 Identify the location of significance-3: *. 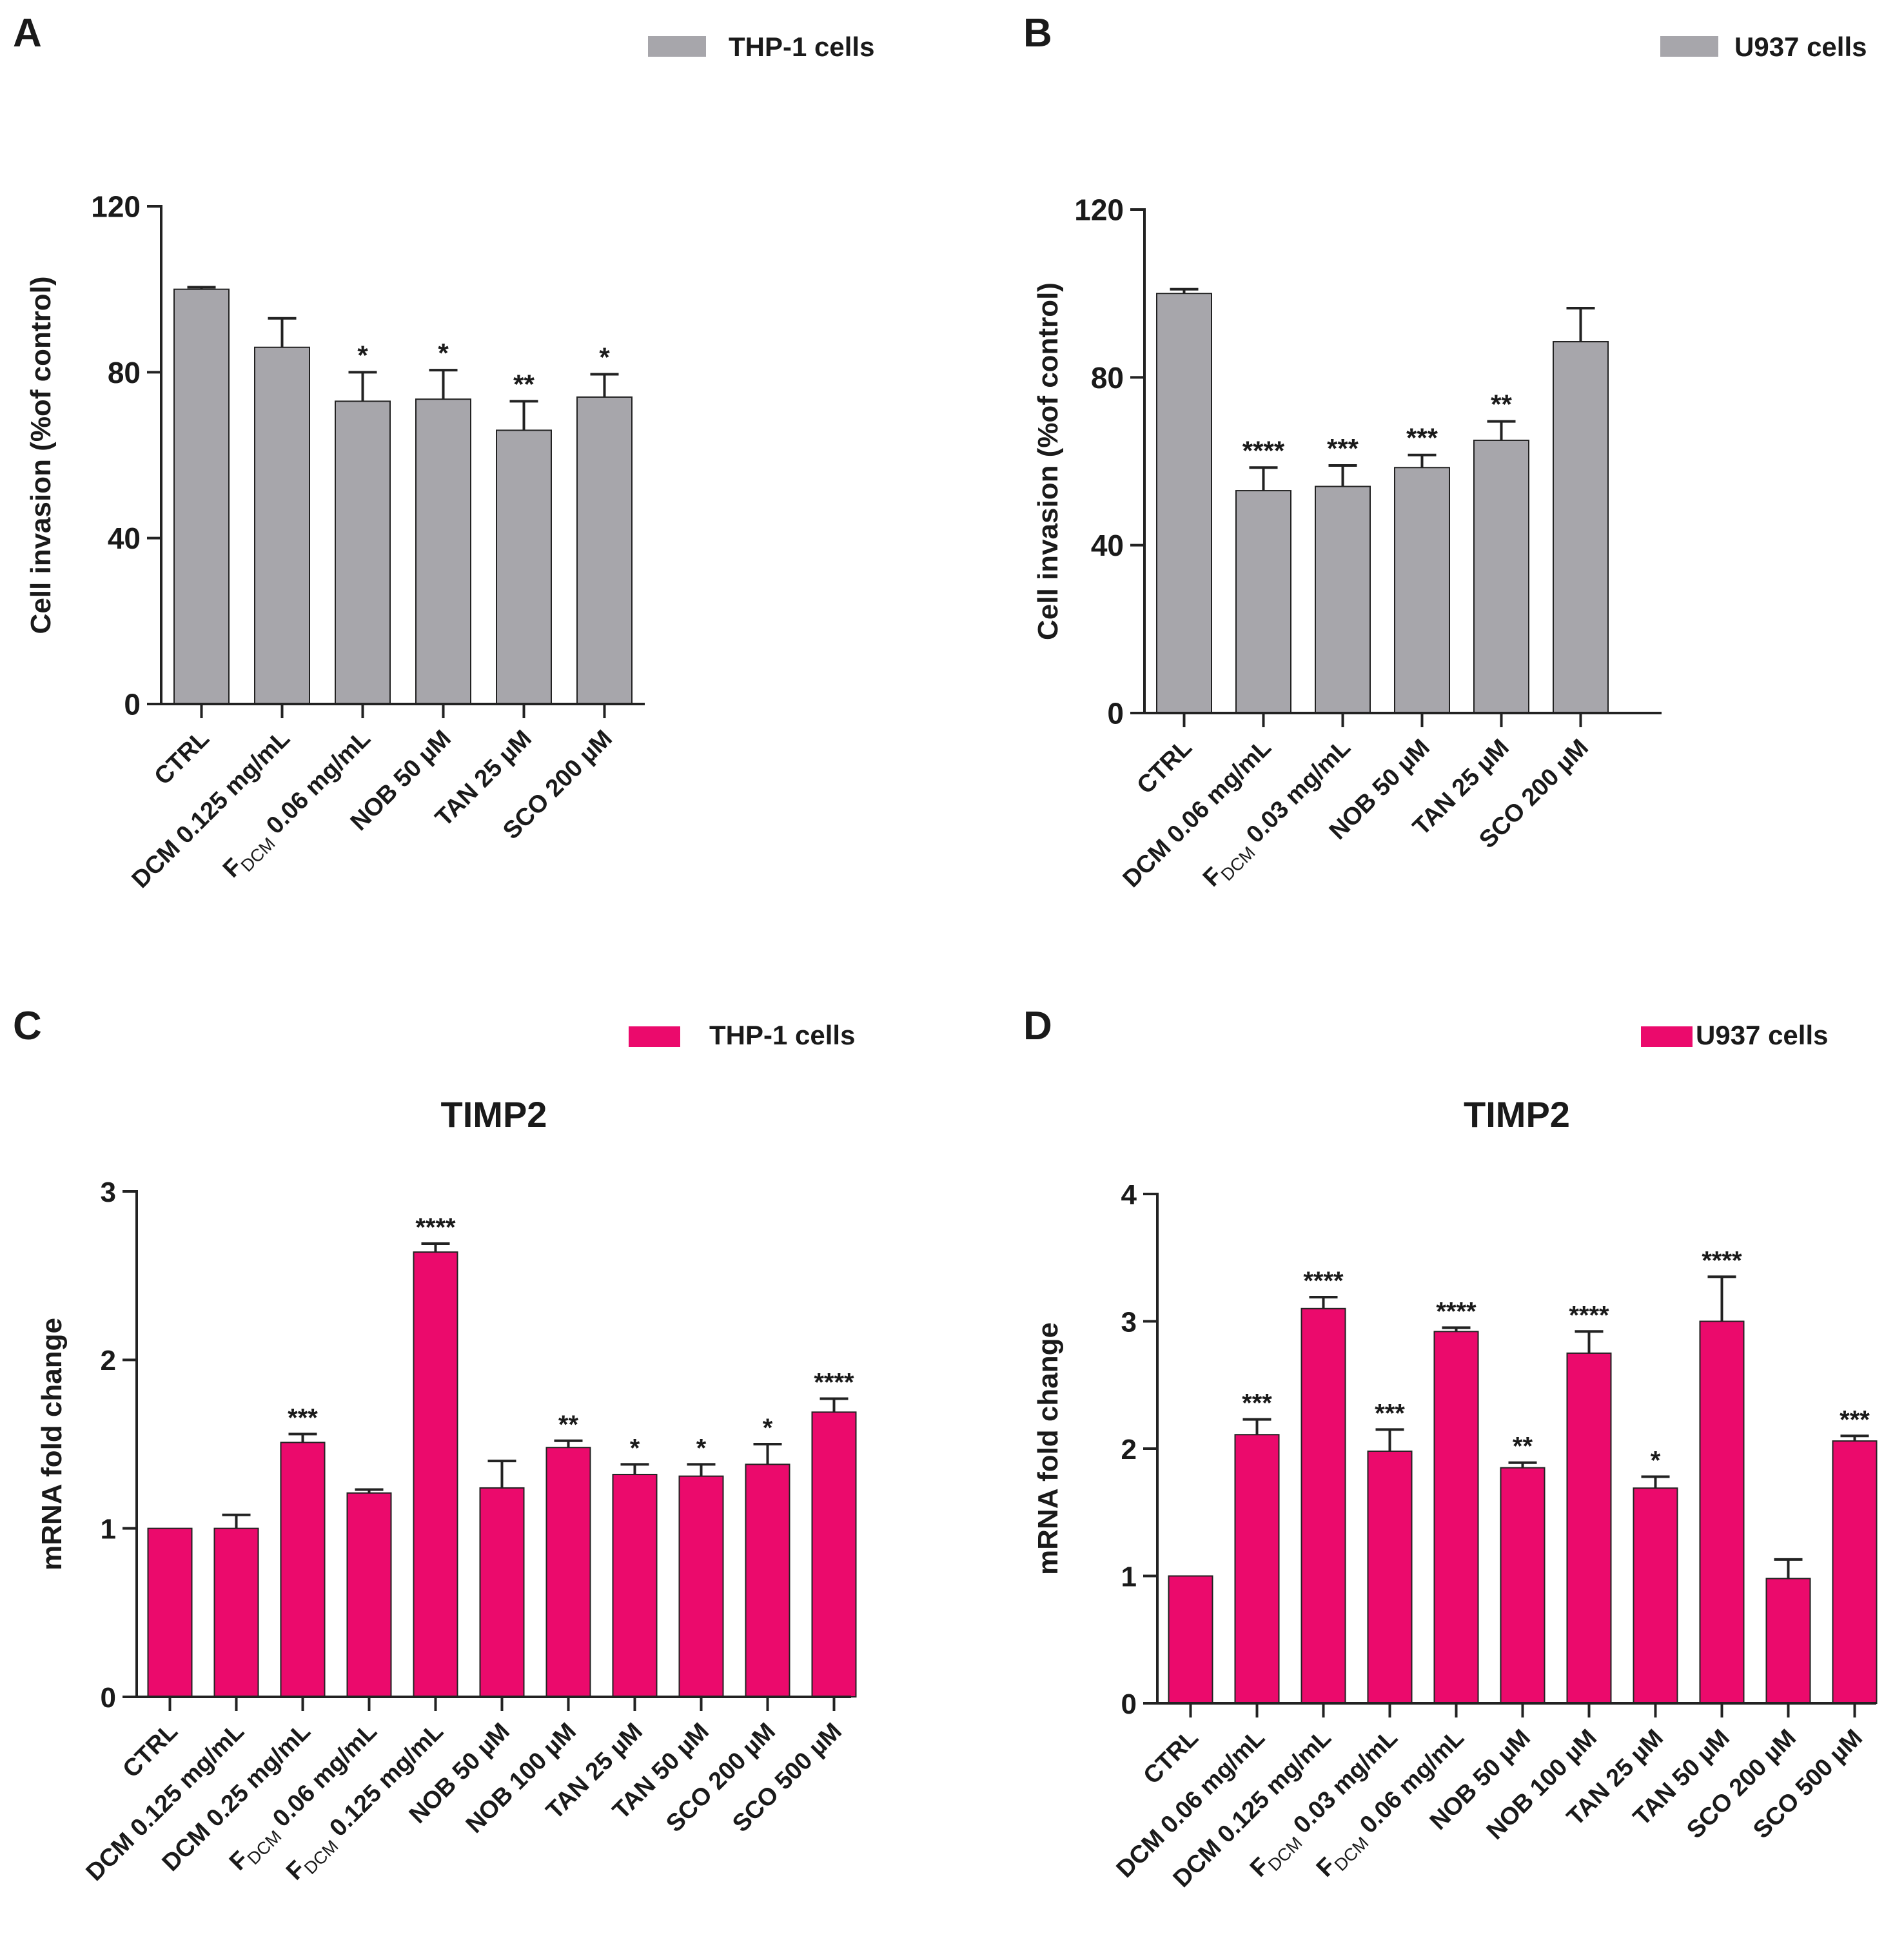
(362, 355).